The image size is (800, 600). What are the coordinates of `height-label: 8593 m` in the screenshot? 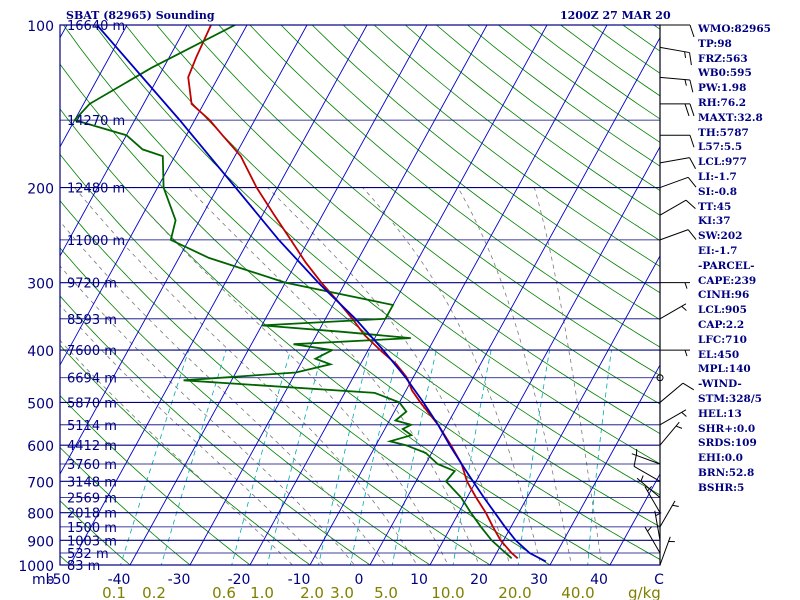 It's located at (92, 320).